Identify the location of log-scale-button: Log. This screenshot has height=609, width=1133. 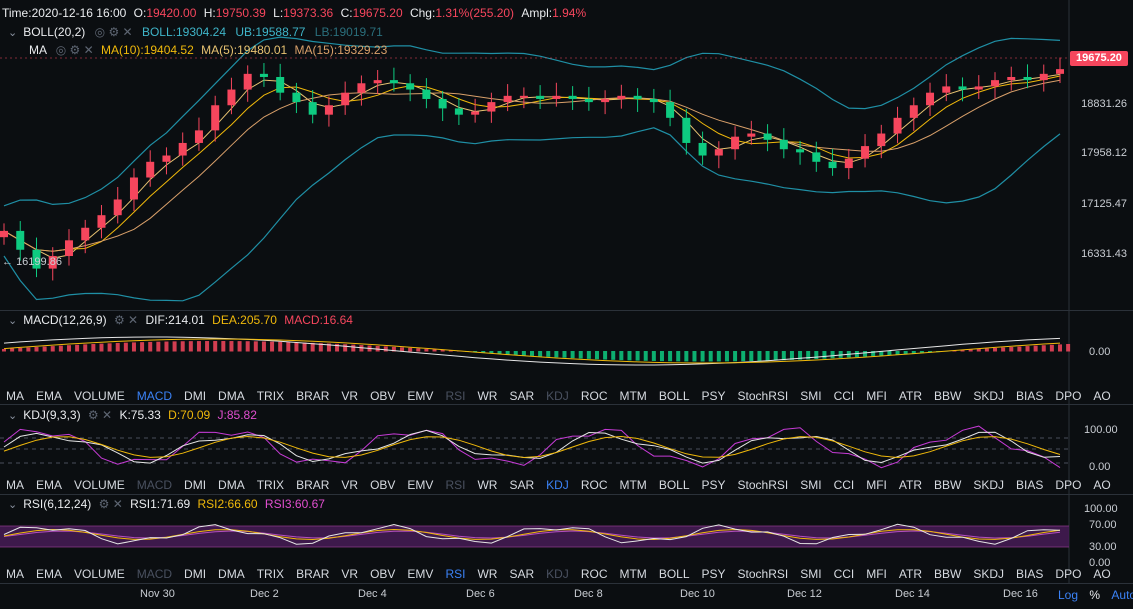
(1068, 595).